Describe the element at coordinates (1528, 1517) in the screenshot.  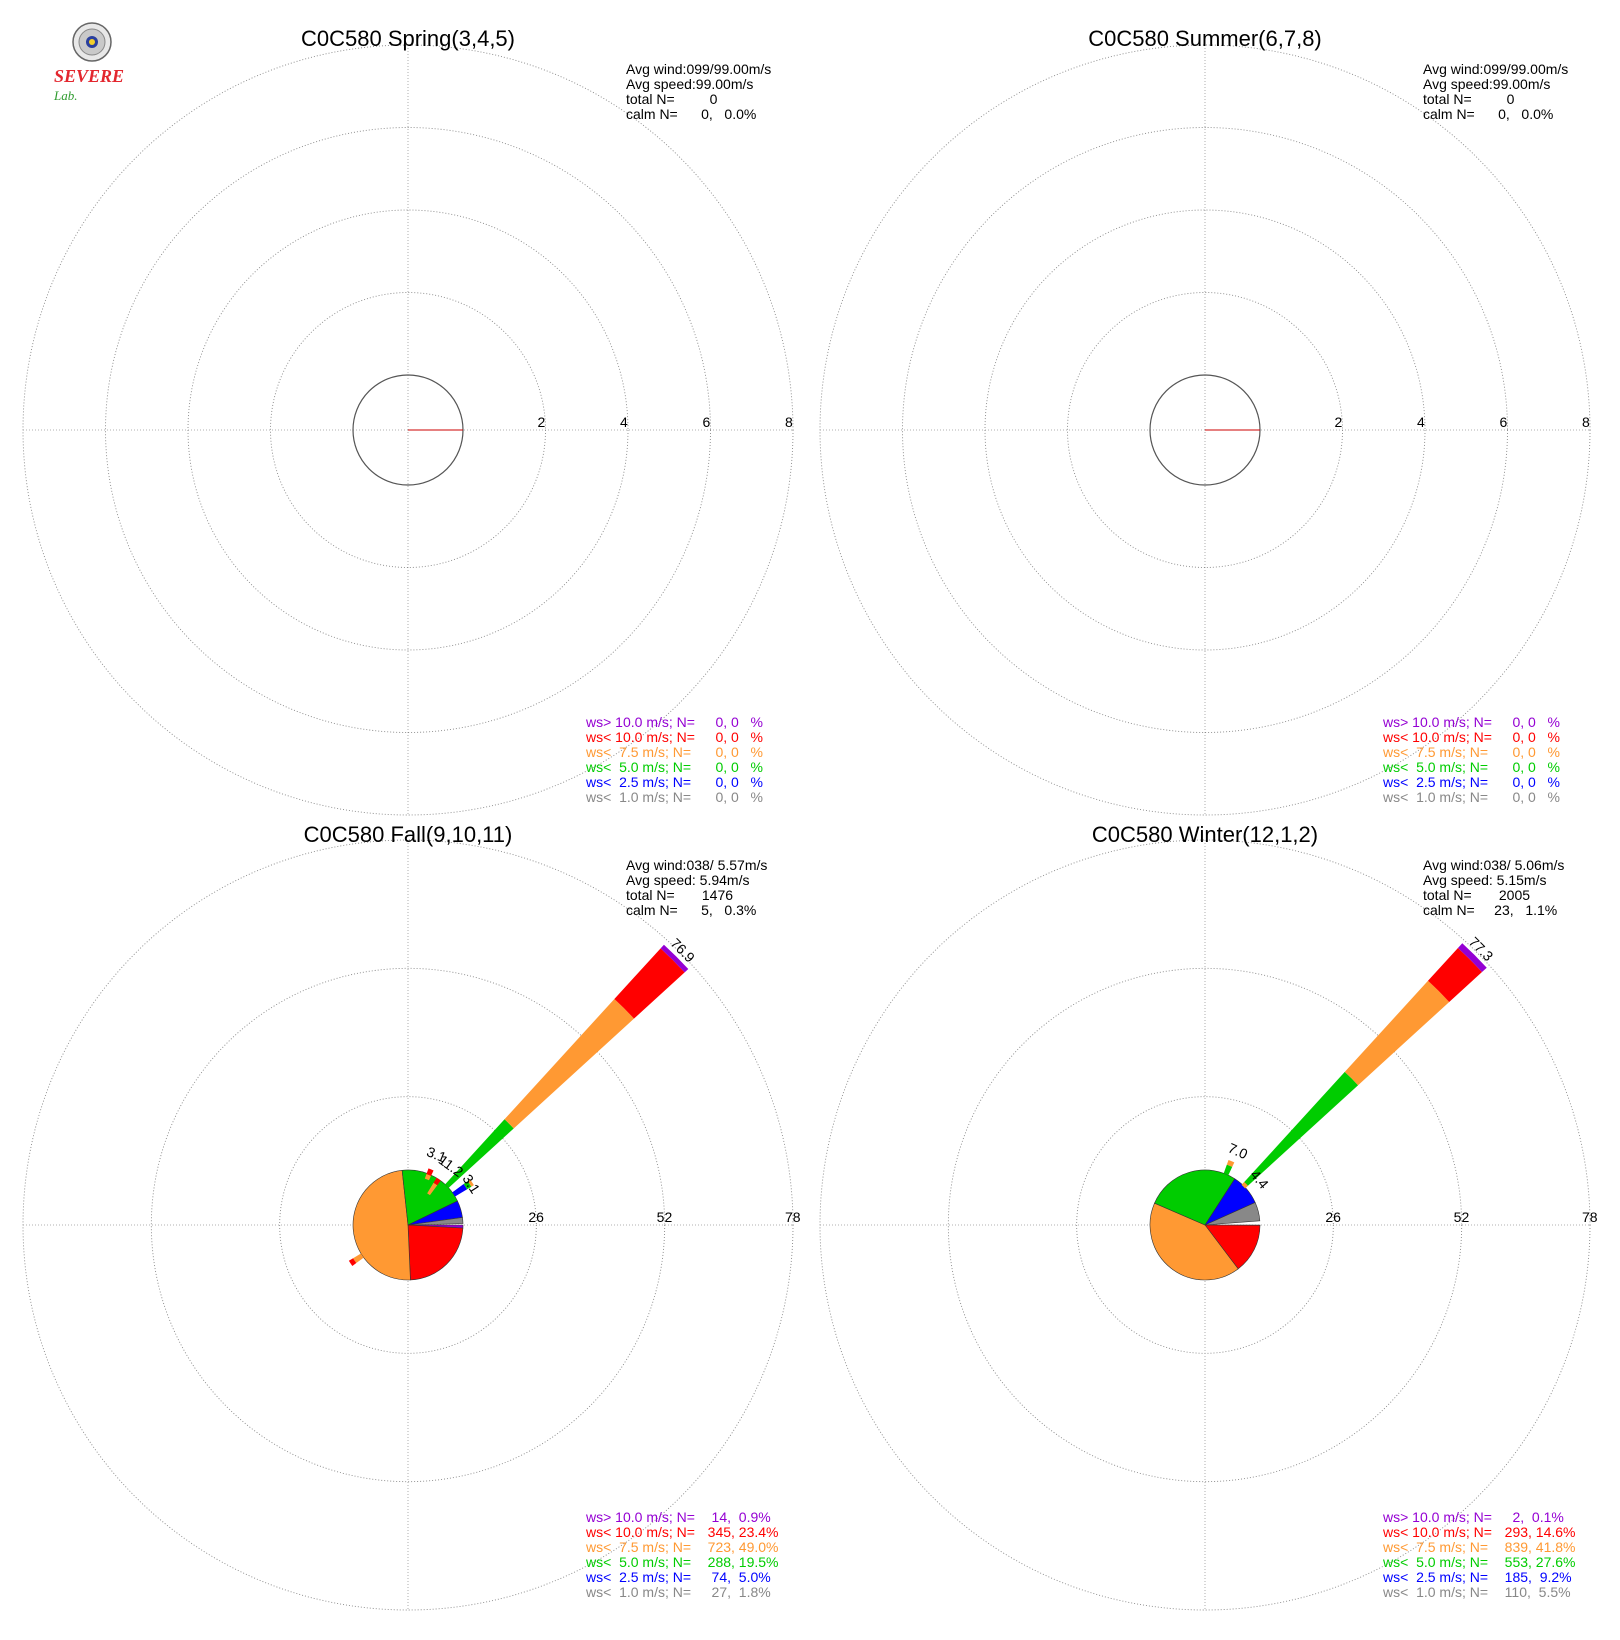
I see `legend-value-ws_gt_10: 2, 0.1%` at that location.